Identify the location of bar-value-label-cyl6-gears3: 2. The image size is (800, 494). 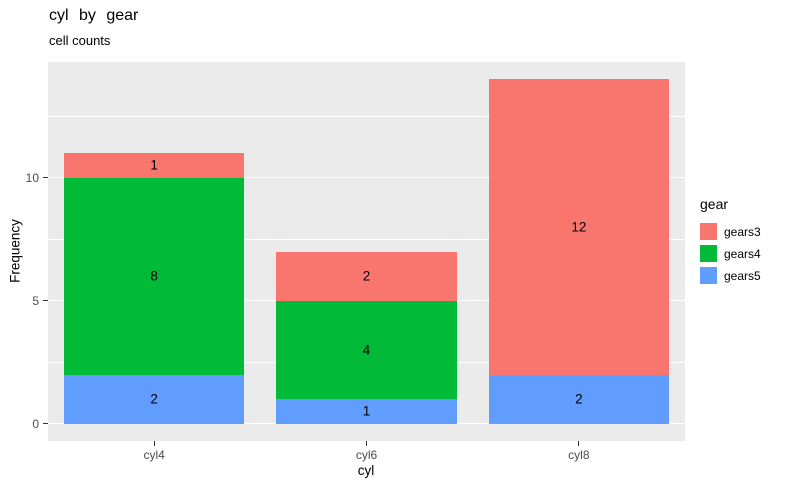
(366, 276).